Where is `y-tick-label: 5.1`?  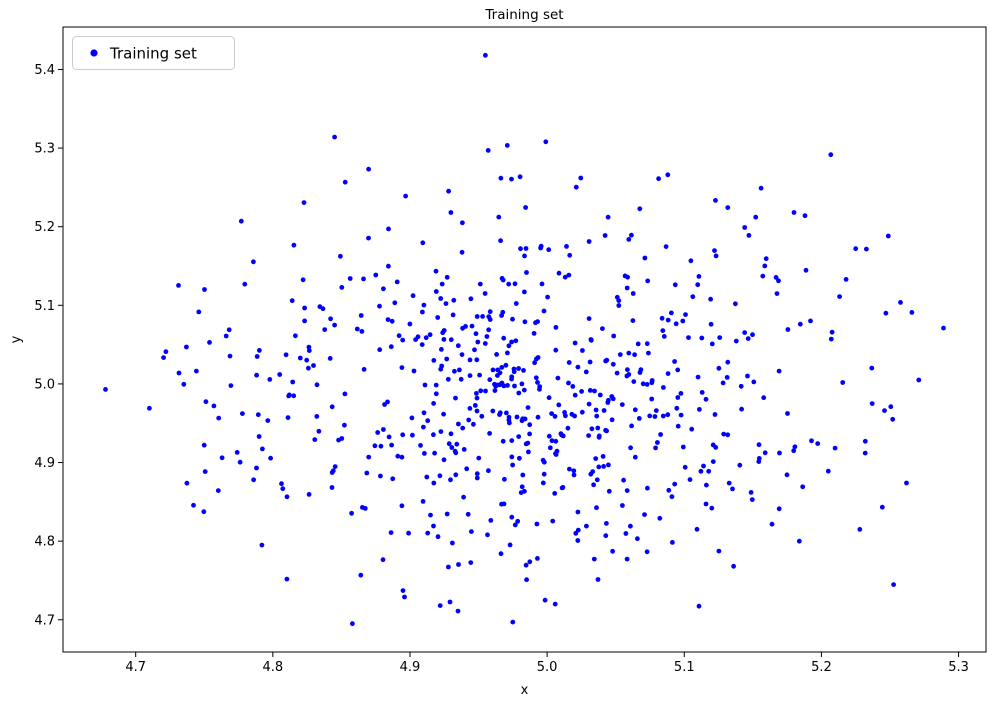 y-tick-label: 5.1 is located at coordinates (44, 306).